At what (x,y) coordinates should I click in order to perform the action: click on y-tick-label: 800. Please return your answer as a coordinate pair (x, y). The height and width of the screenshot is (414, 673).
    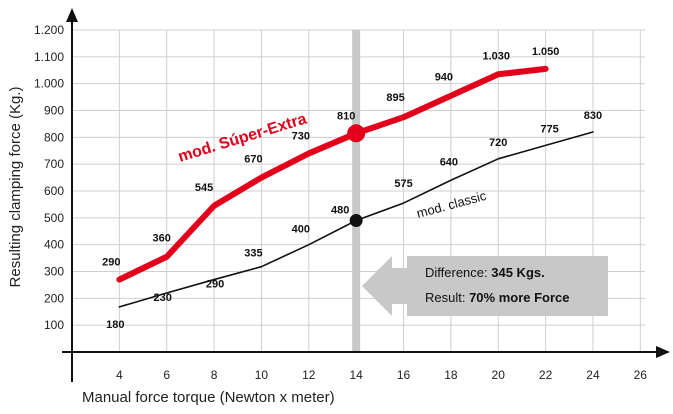
    Looking at the image, I should click on (54, 137).